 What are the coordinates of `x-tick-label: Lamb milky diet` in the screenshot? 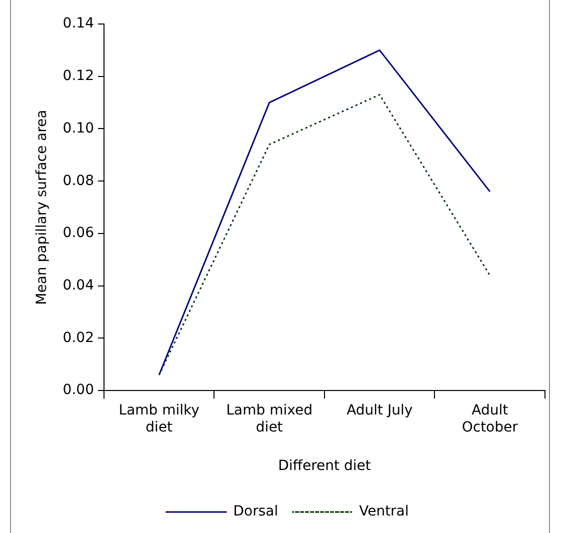 It's located at (159, 419).